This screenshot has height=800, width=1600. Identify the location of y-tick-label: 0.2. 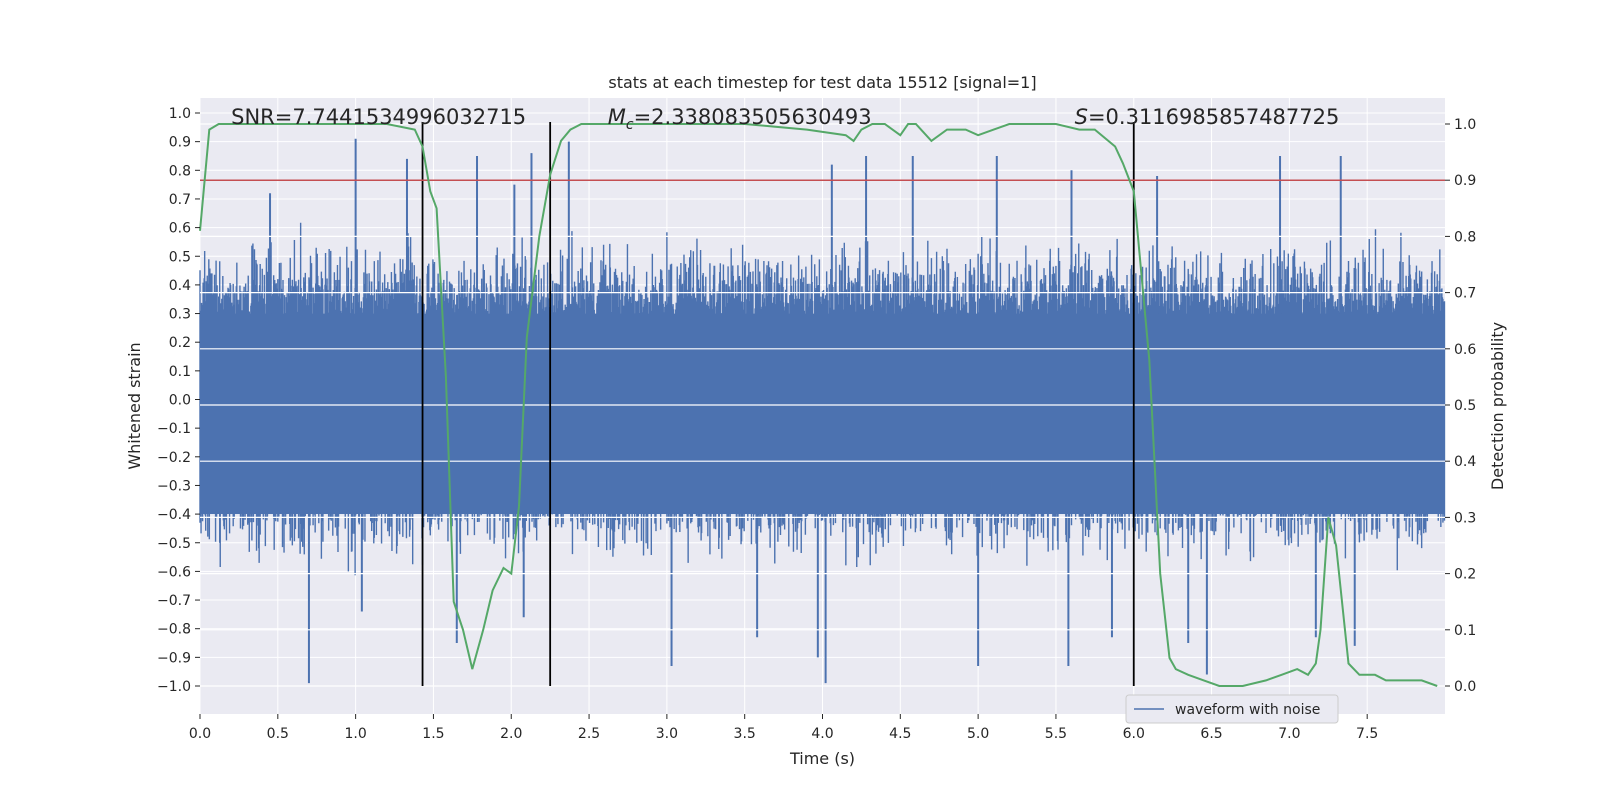
(180, 343).